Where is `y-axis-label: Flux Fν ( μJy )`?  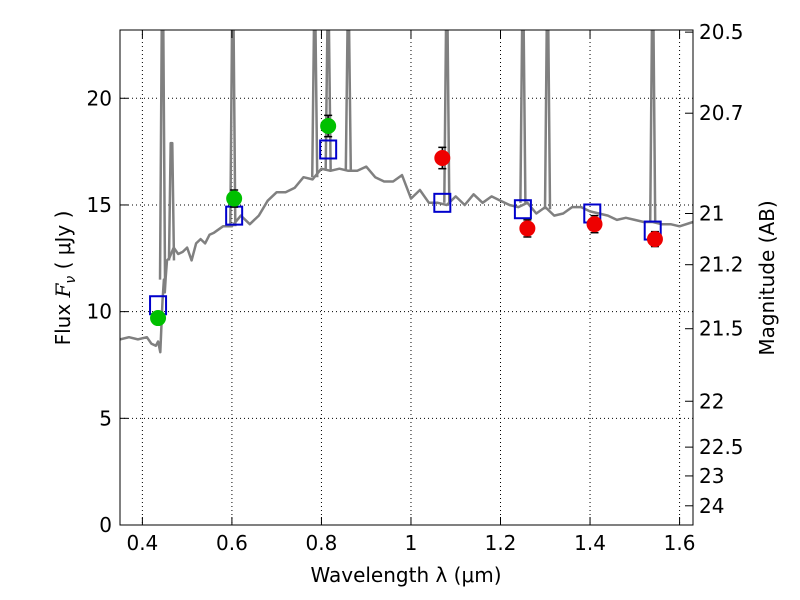 y-axis-label: Flux Fν ( μJy ) is located at coordinates (65, 278).